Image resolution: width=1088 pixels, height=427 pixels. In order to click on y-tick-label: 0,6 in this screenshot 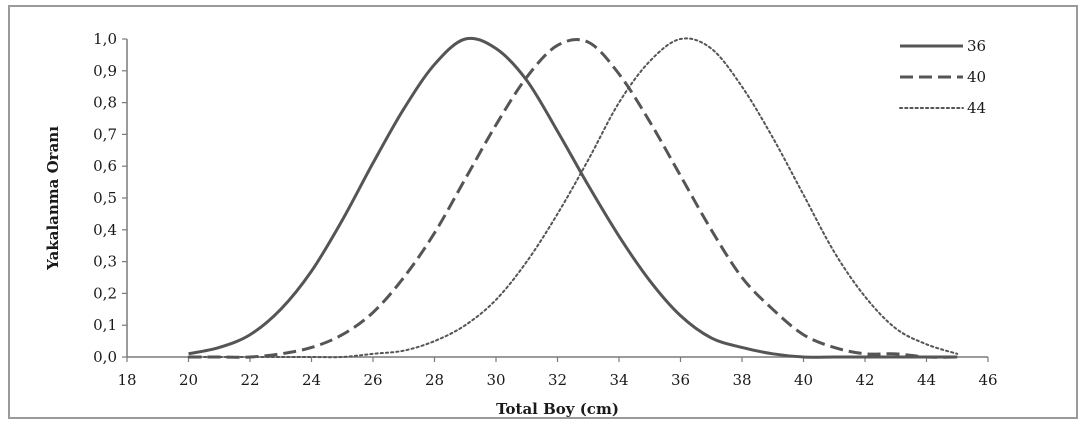, I will do `click(105, 166)`.